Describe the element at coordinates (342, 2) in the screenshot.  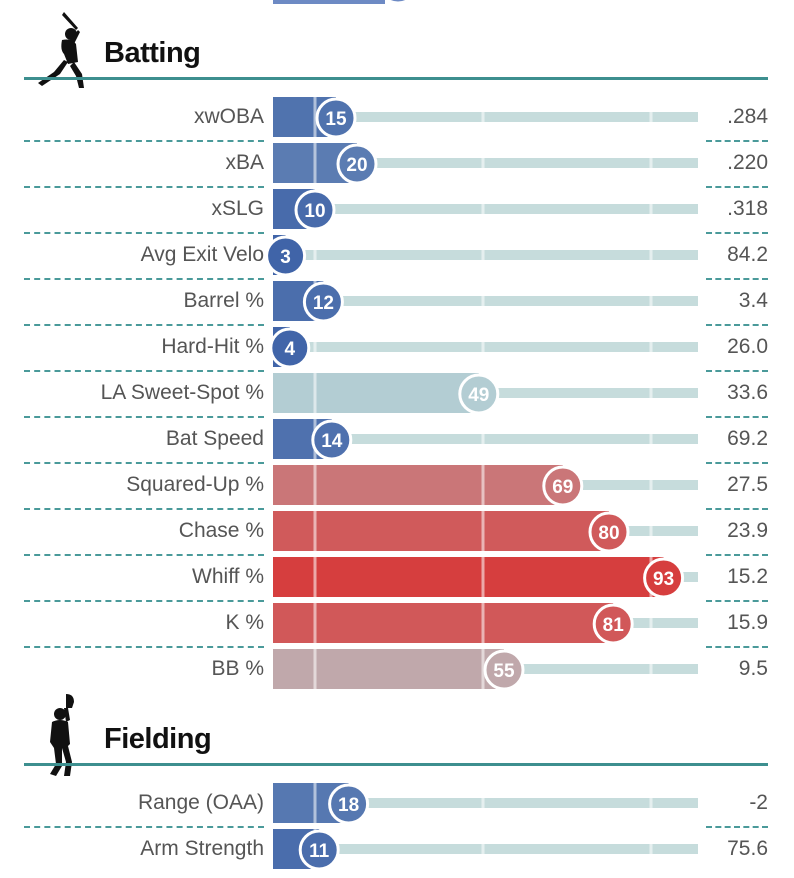
I see `previous-section-bar` at that location.